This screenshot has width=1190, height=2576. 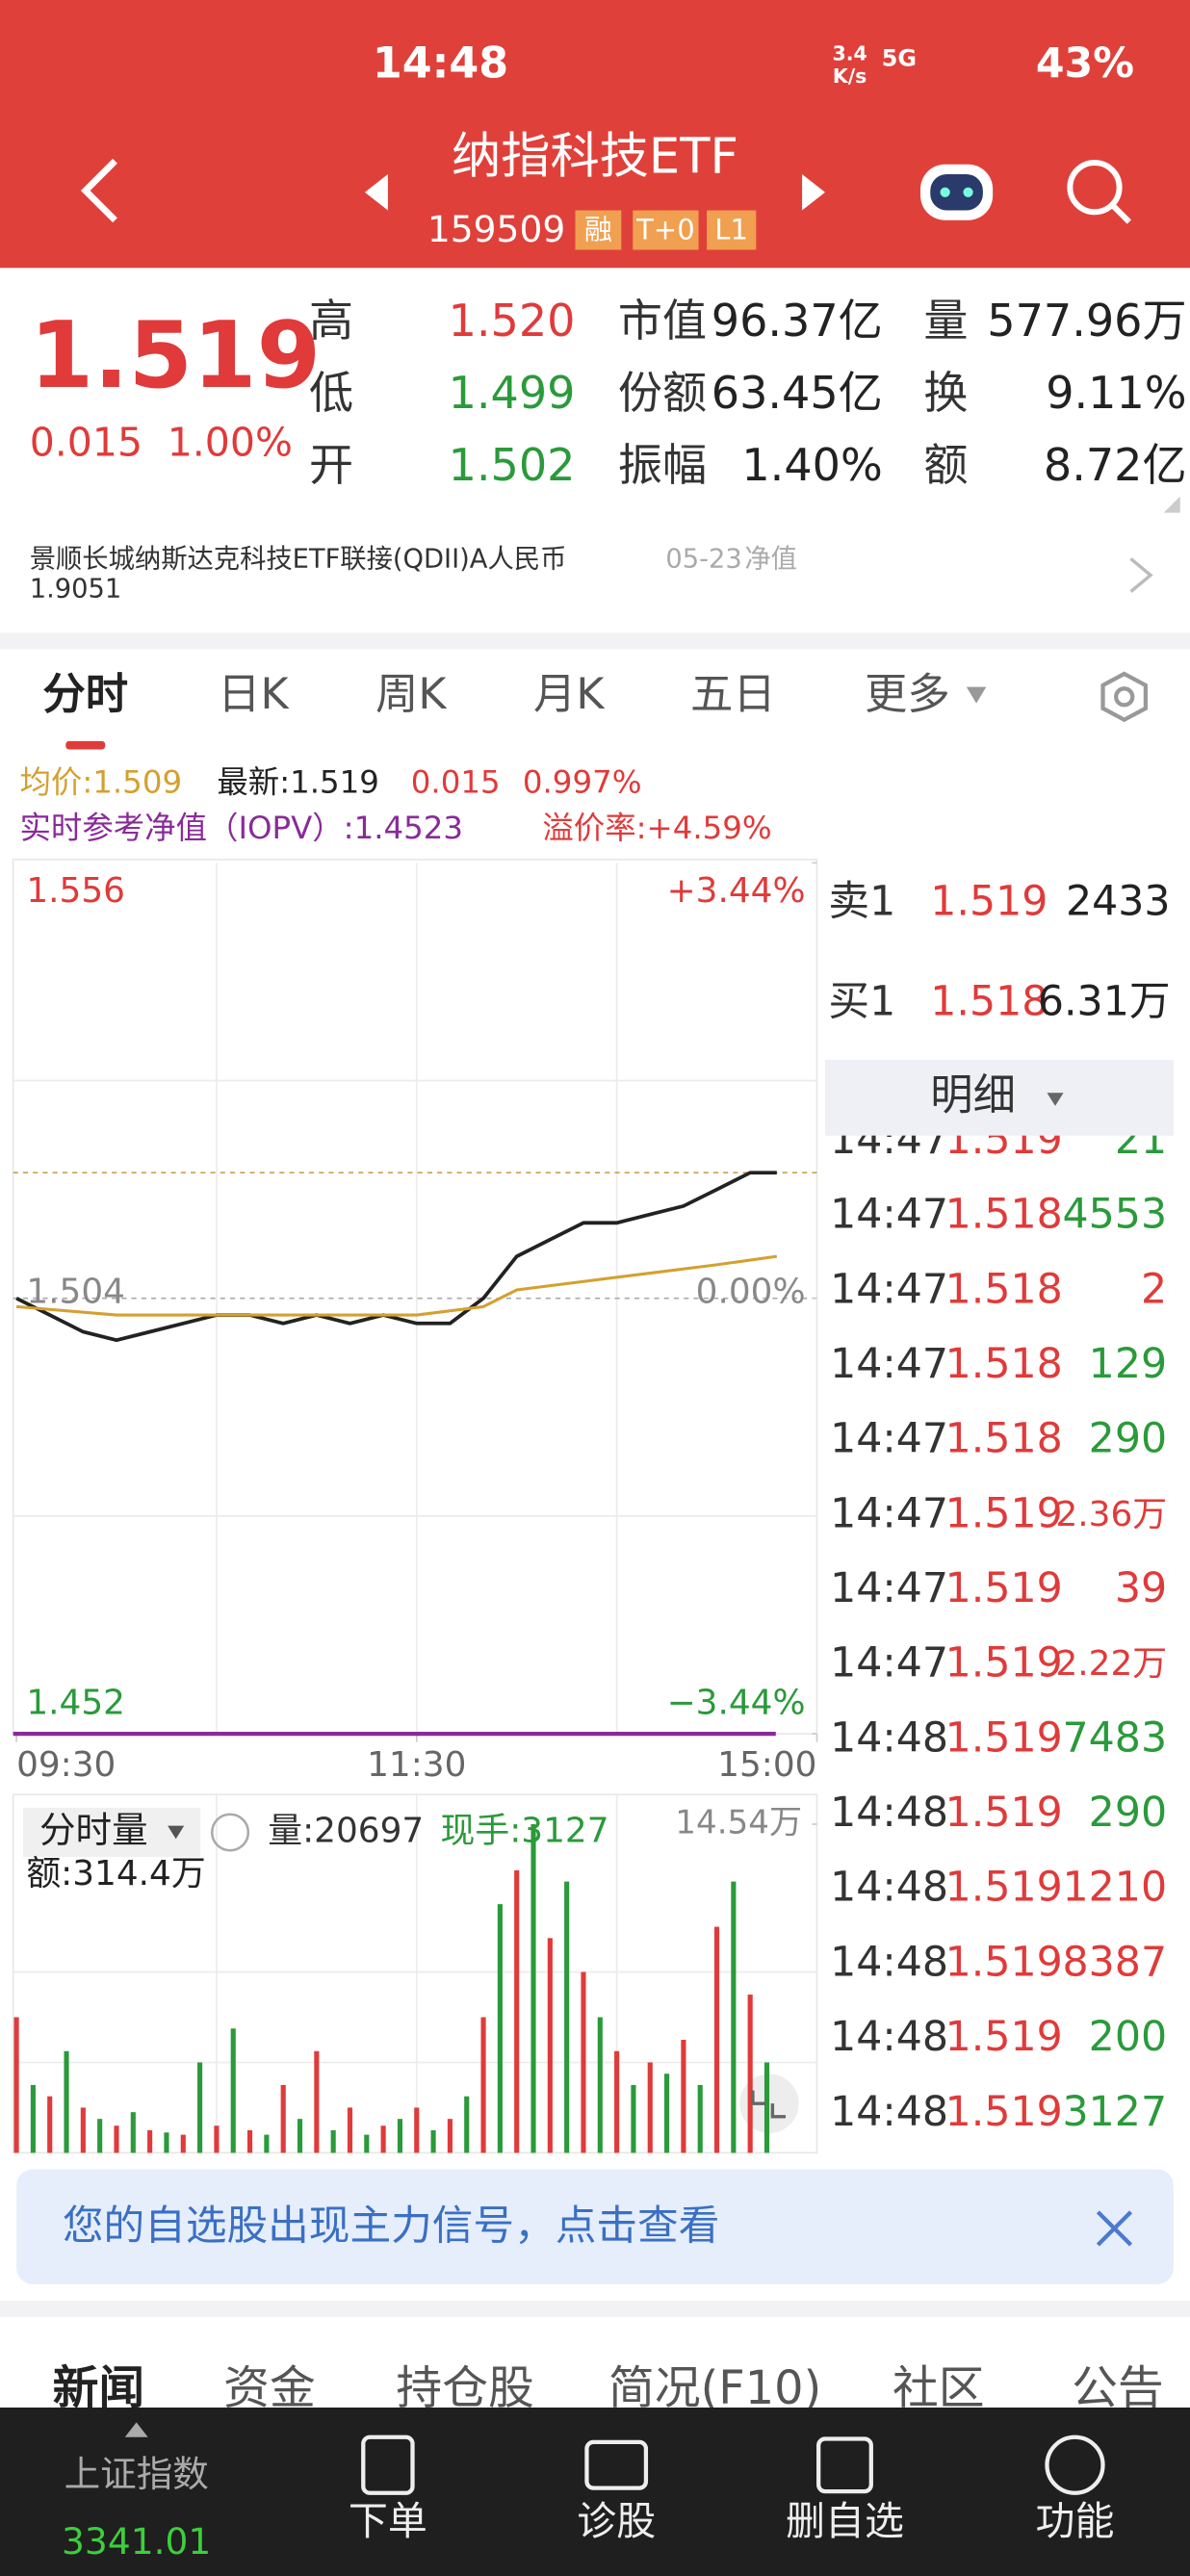 I want to click on net-speed-unit: K/s, so click(x=850, y=76).